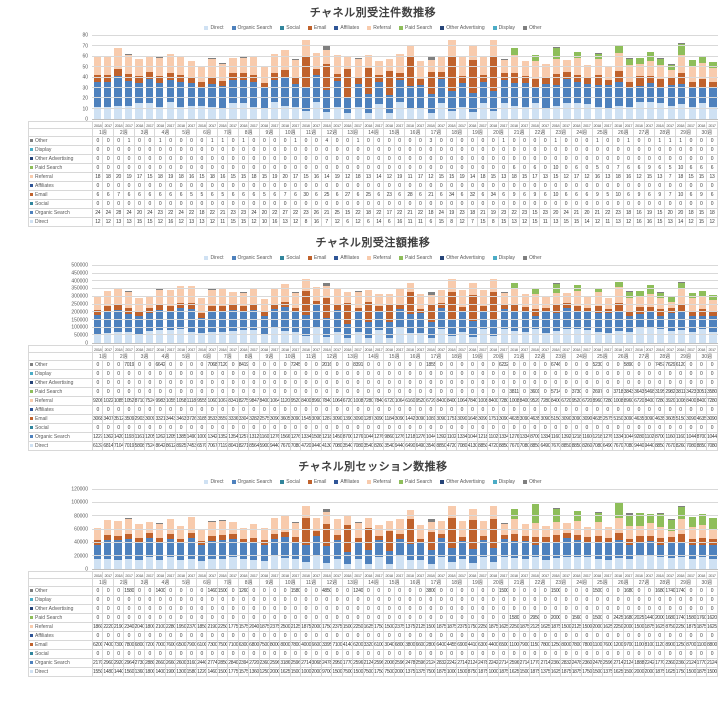 The height and width of the screenshot is (702, 720). What do you see at coordinates (618, 446) in the screenshot?
I see `value-cell: 76700` at bounding box center [618, 446].